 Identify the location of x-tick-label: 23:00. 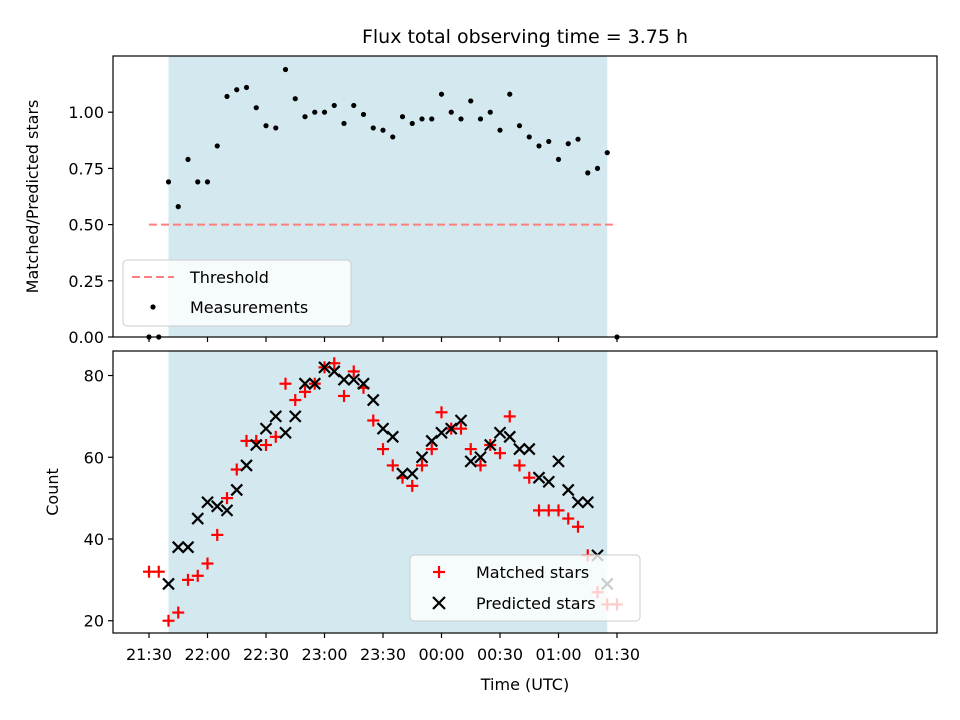
(324, 654).